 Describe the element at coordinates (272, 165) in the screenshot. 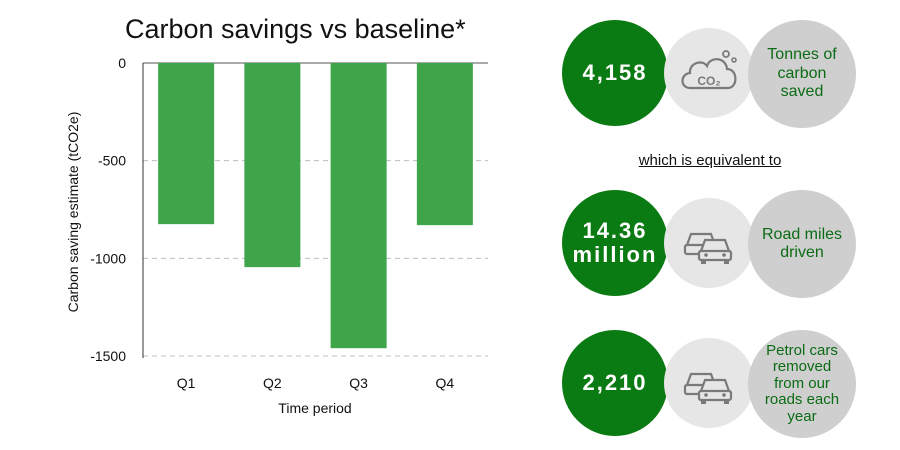

I see `bar-q2` at that location.